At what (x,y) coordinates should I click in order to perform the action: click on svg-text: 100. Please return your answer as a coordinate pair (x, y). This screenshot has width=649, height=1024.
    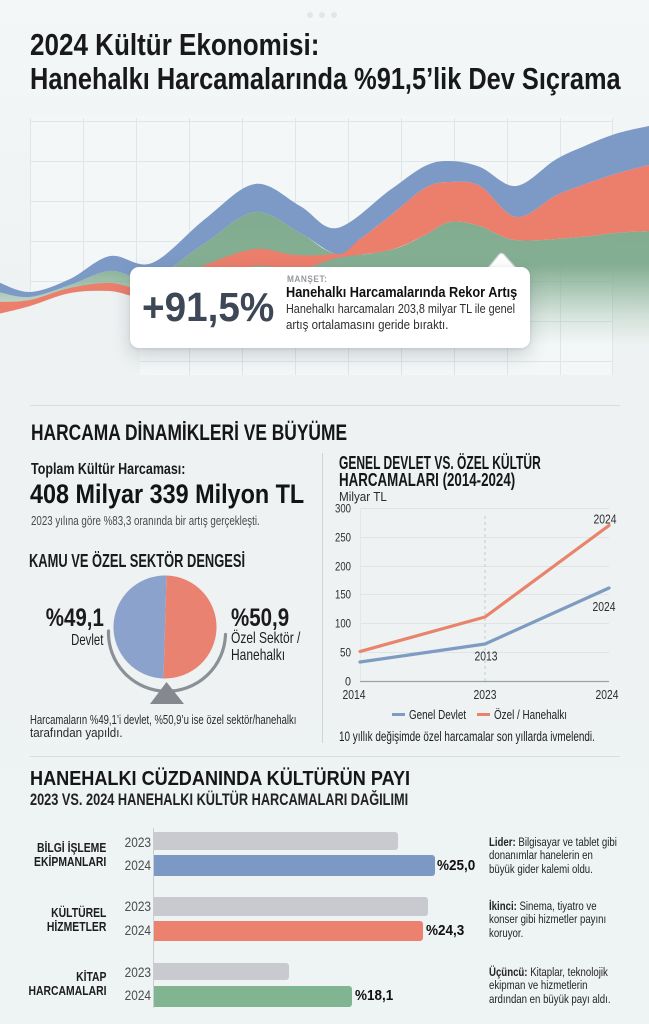
    Looking at the image, I should click on (343, 624).